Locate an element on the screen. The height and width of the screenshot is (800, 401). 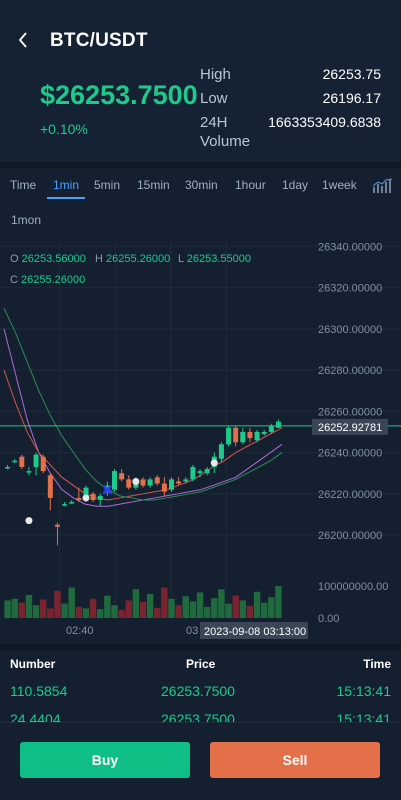
col-price-header: Price is located at coordinates (201, 664).